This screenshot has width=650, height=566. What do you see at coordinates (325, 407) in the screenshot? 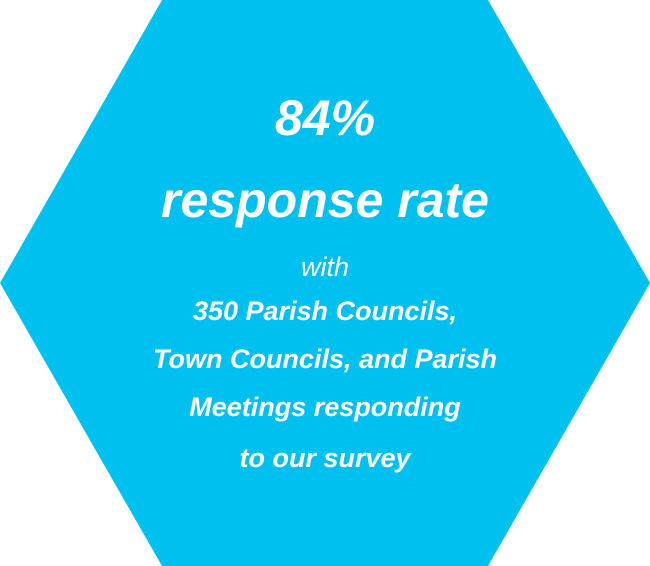
I see `detail-line-3: Meetings responding` at bounding box center [325, 407].